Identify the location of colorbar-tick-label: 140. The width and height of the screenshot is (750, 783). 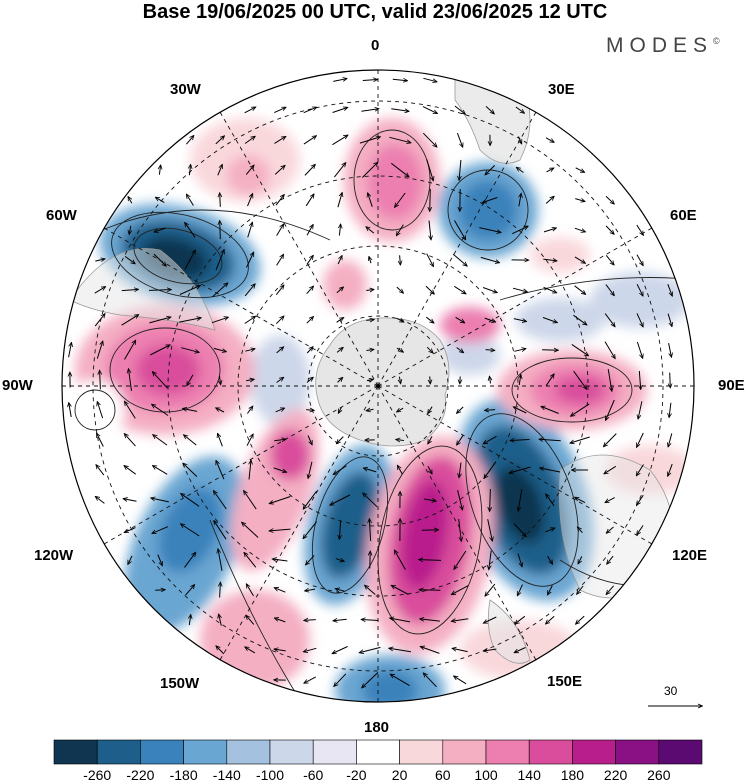
(529, 775).